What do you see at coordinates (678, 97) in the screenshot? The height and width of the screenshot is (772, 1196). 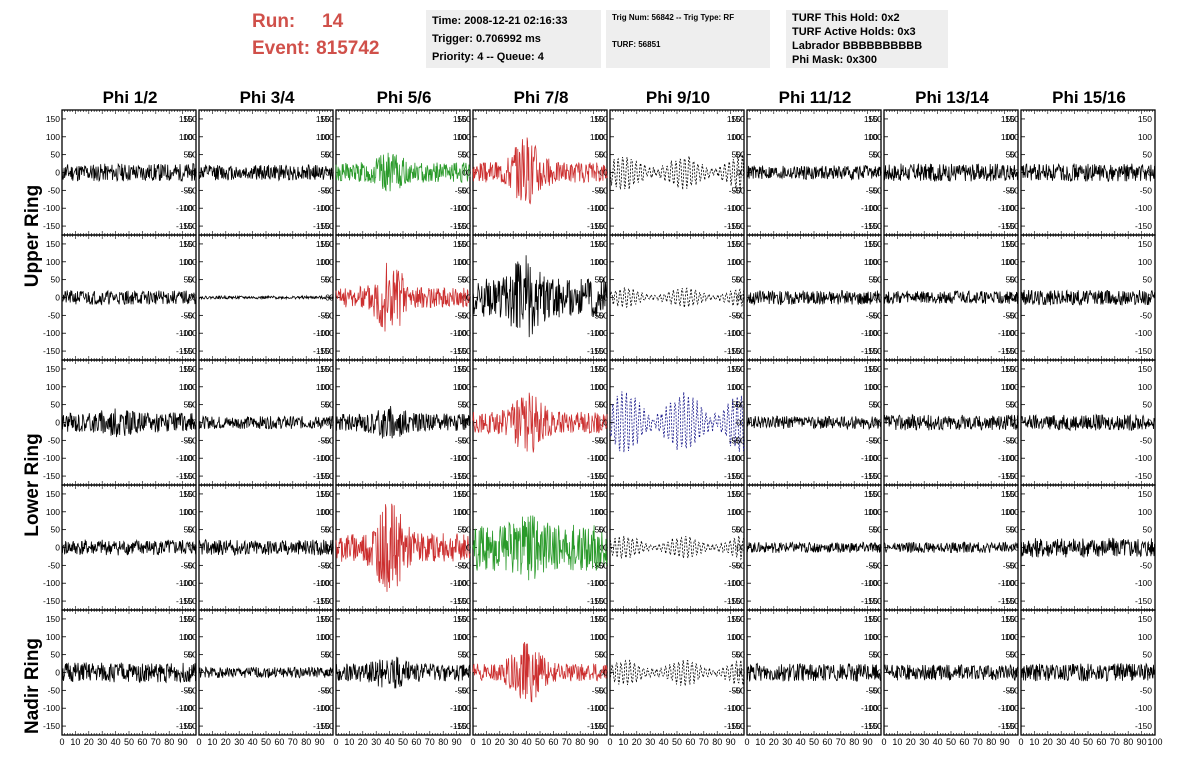 I see `col-header-phi-9-10: Phi 9/10` at bounding box center [678, 97].